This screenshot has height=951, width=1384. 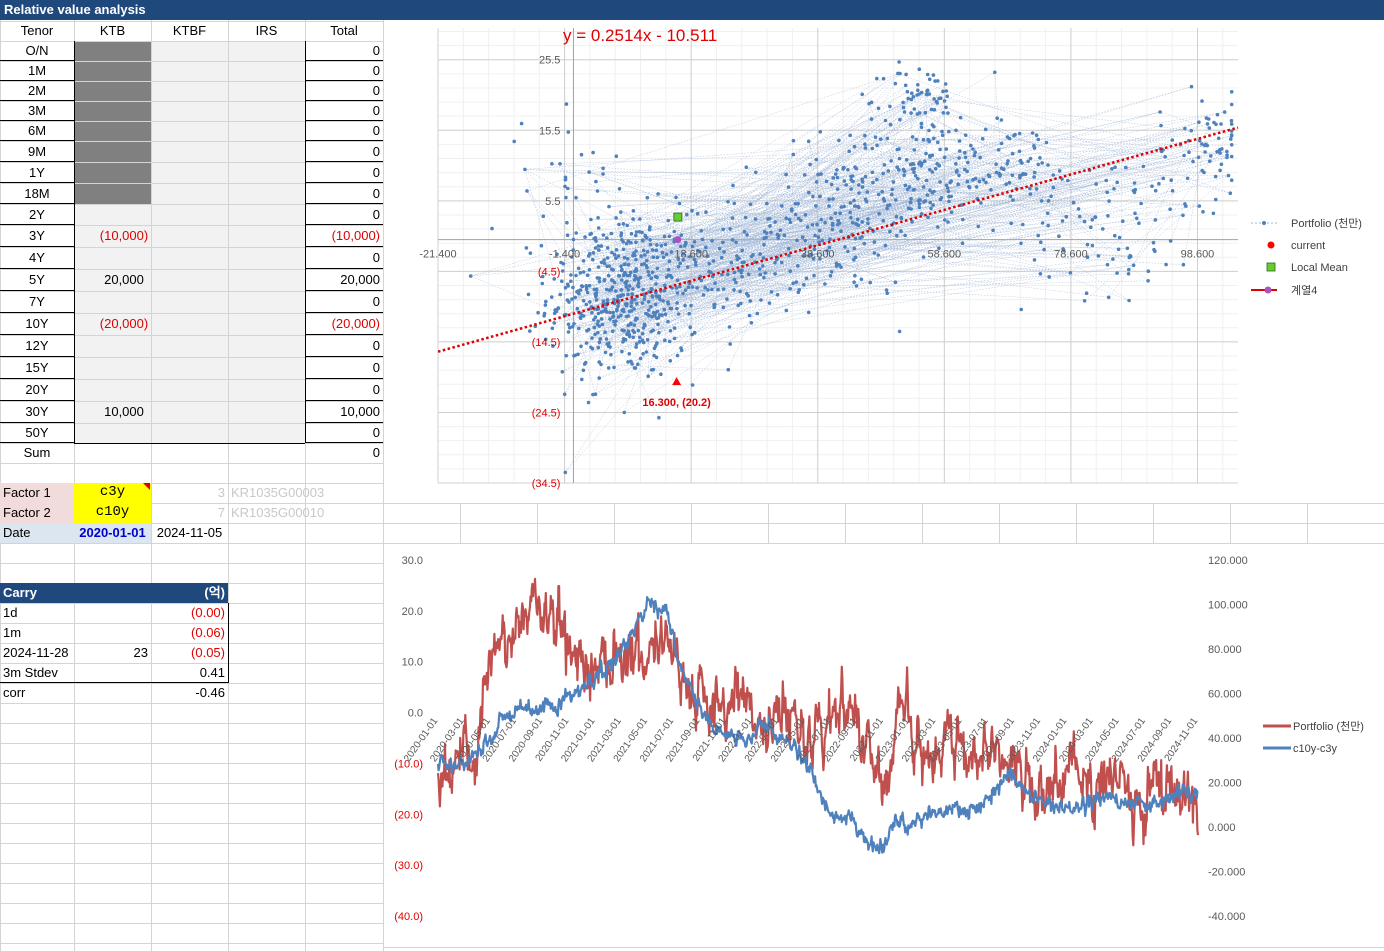 I want to click on ktb-position-cell: (20,000), so click(x=124, y=323).